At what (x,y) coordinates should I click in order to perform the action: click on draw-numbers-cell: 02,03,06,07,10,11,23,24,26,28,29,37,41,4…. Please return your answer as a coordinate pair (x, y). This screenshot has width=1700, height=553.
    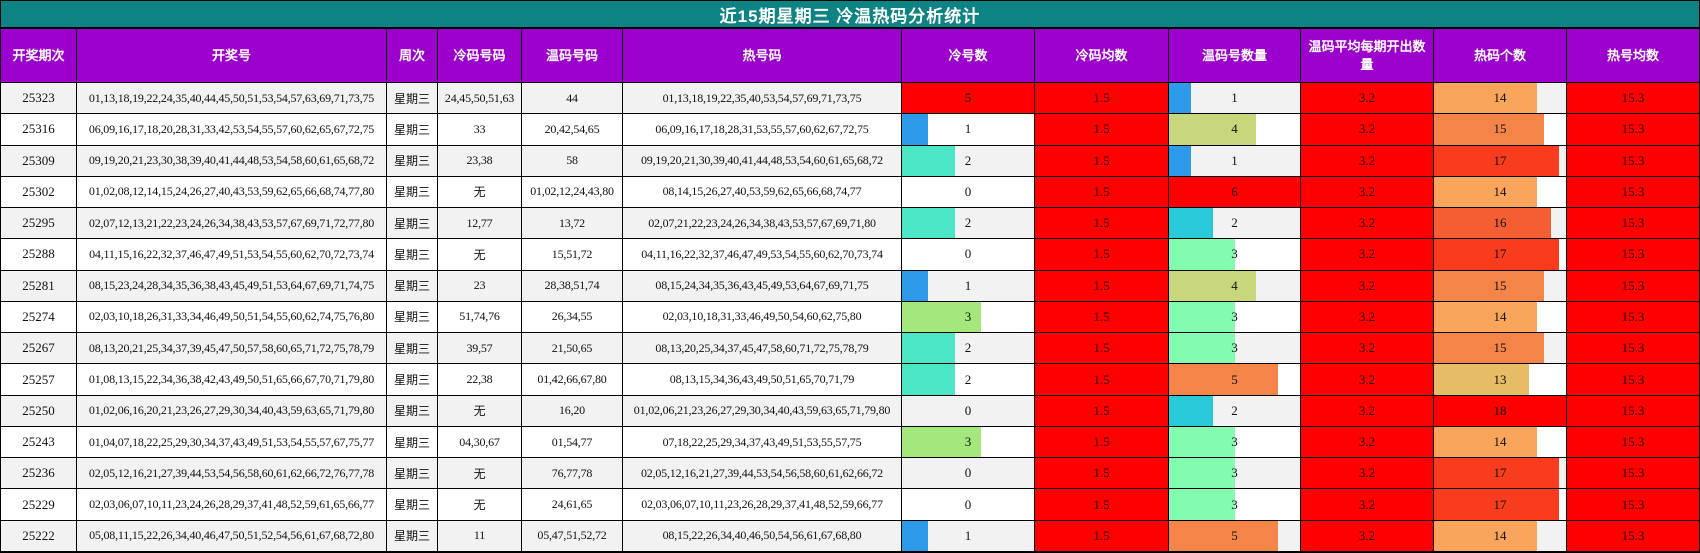
    Looking at the image, I should click on (232, 505).